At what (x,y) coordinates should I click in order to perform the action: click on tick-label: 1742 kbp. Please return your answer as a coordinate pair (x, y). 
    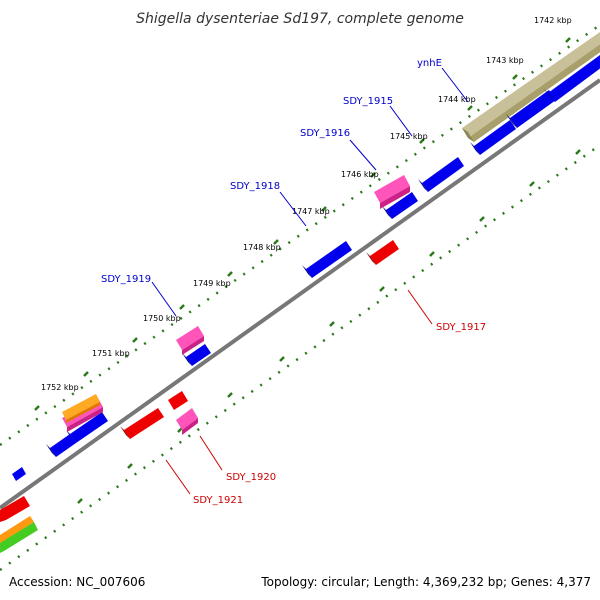
    Looking at the image, I should click on (553, 20).